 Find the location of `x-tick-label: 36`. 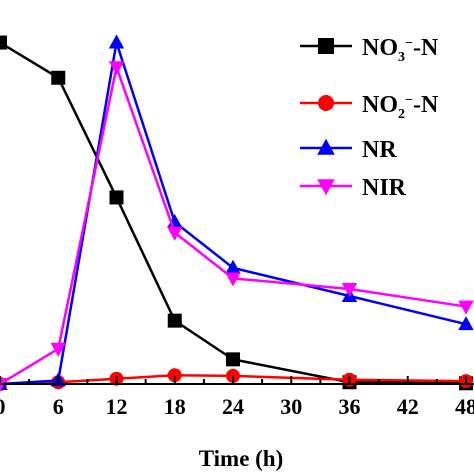

x-tick-label: 36 is located at coordinates (350, 406).